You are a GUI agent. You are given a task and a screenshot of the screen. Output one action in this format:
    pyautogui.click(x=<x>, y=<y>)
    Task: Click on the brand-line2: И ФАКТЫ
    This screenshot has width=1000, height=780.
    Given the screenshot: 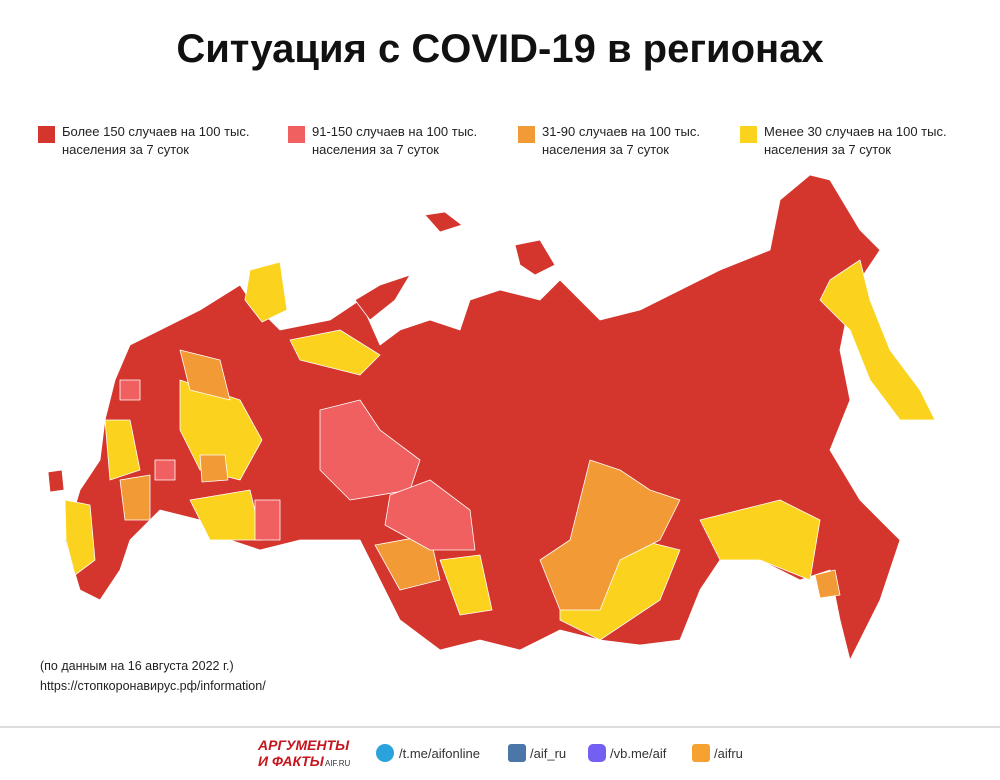 What is the action you would take?
    pyautogui.click(x=291, y=761)
    